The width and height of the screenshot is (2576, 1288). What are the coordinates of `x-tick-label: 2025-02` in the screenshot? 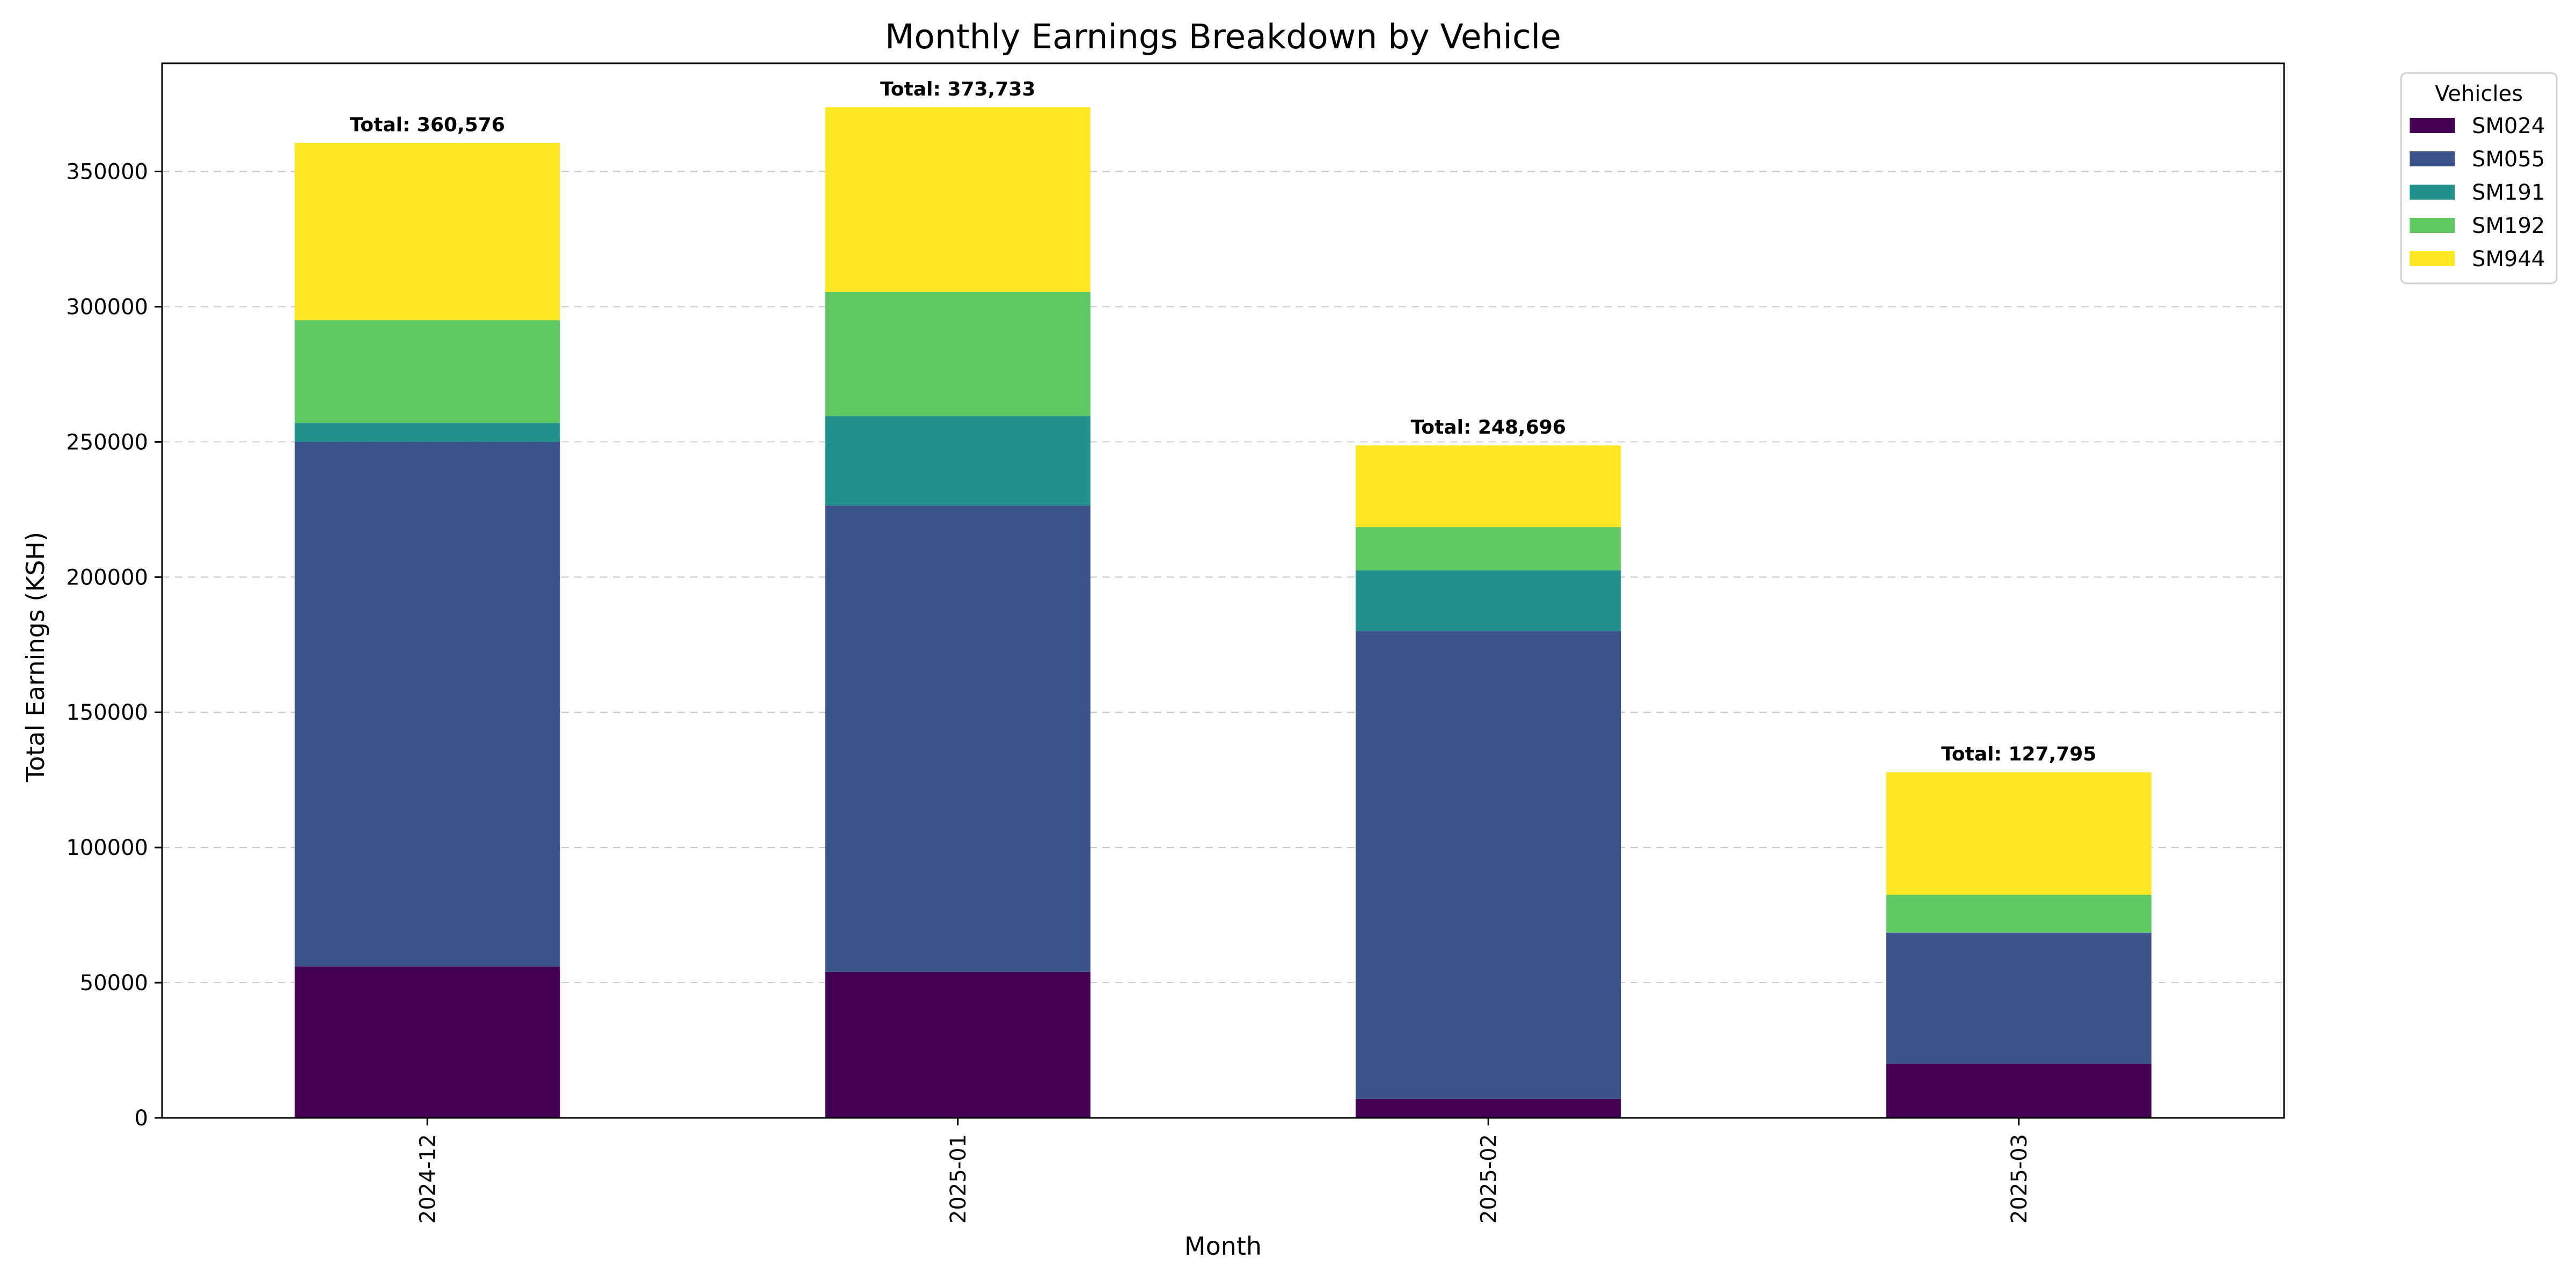 It's located at (1488, 1179).